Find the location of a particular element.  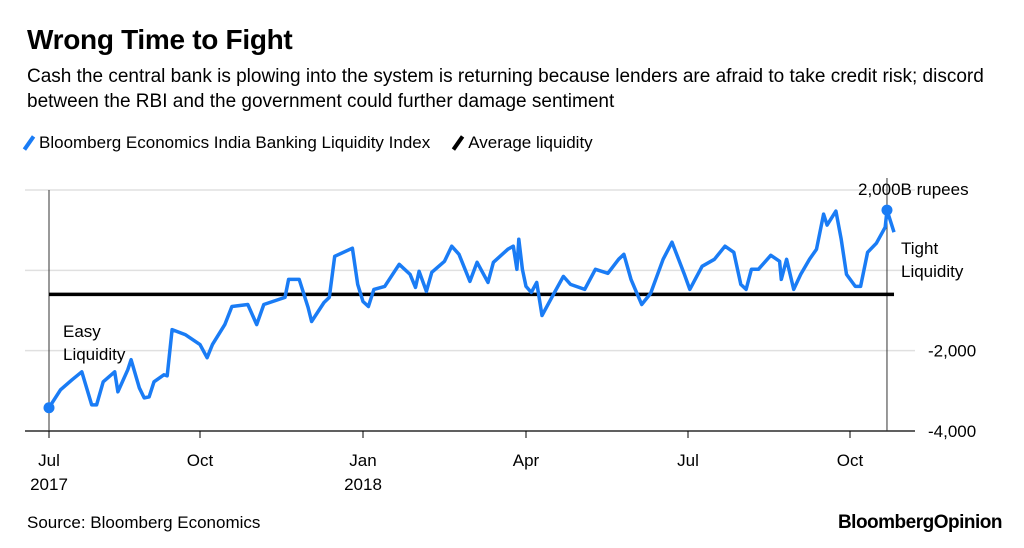

source-note: Source: Bloomberg Economics is located at coordinates (144, 522).